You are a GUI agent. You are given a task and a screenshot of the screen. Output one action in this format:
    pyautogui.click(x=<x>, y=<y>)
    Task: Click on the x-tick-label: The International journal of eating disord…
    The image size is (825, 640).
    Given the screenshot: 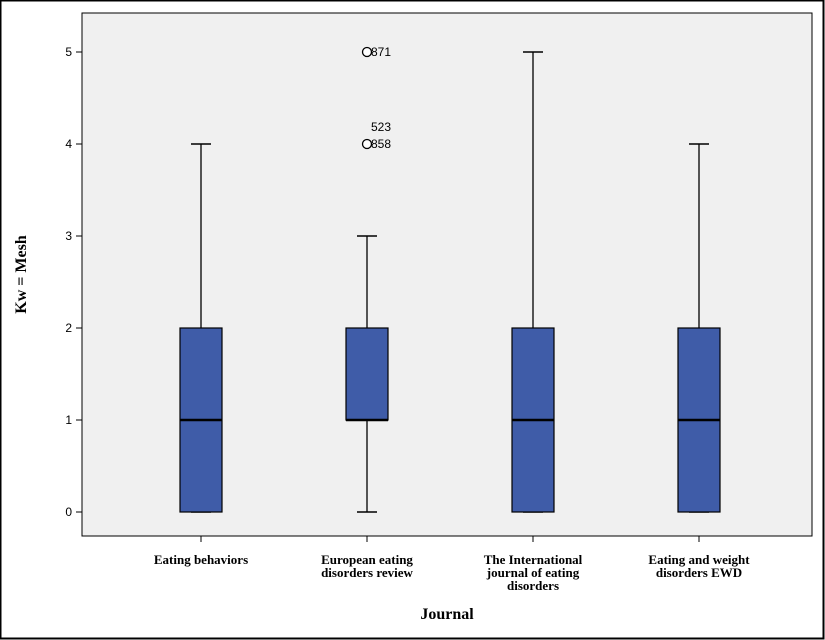 What is the action you would take?
    pyautogui.click(x=533, y=572)
    